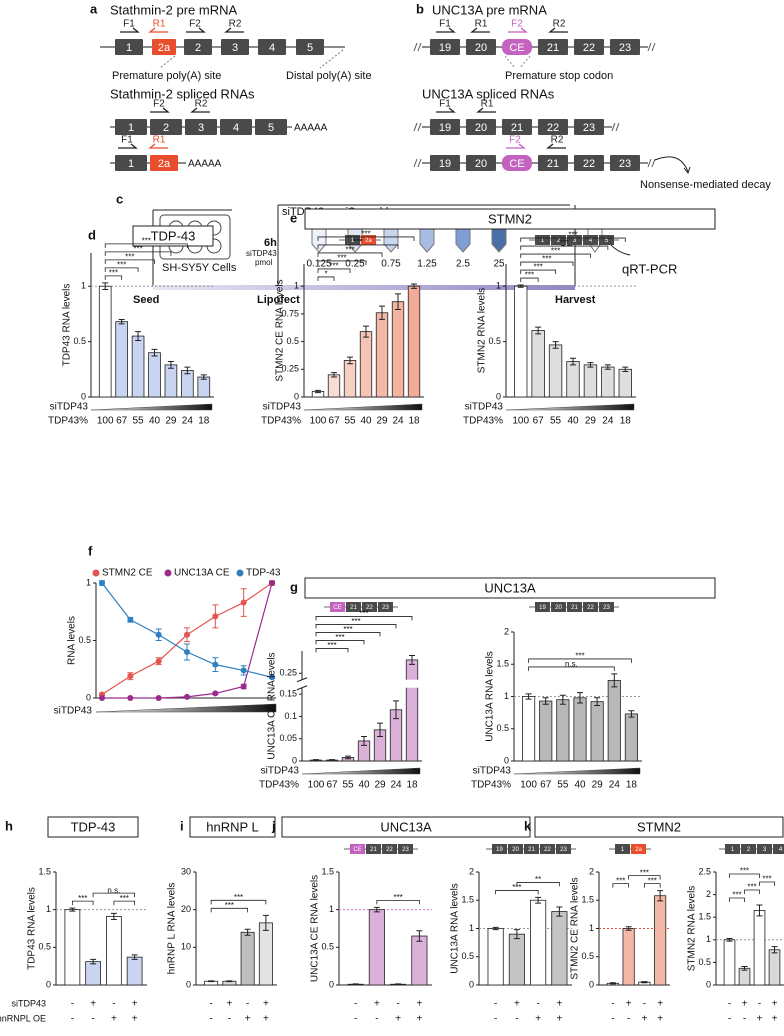 Image resolution: width=784 pixels, height=1036 pixels. What do you see at coordinates (516, 164) in the screenshot?
I see `exon-label: CE` at bounding box center [516, 164].